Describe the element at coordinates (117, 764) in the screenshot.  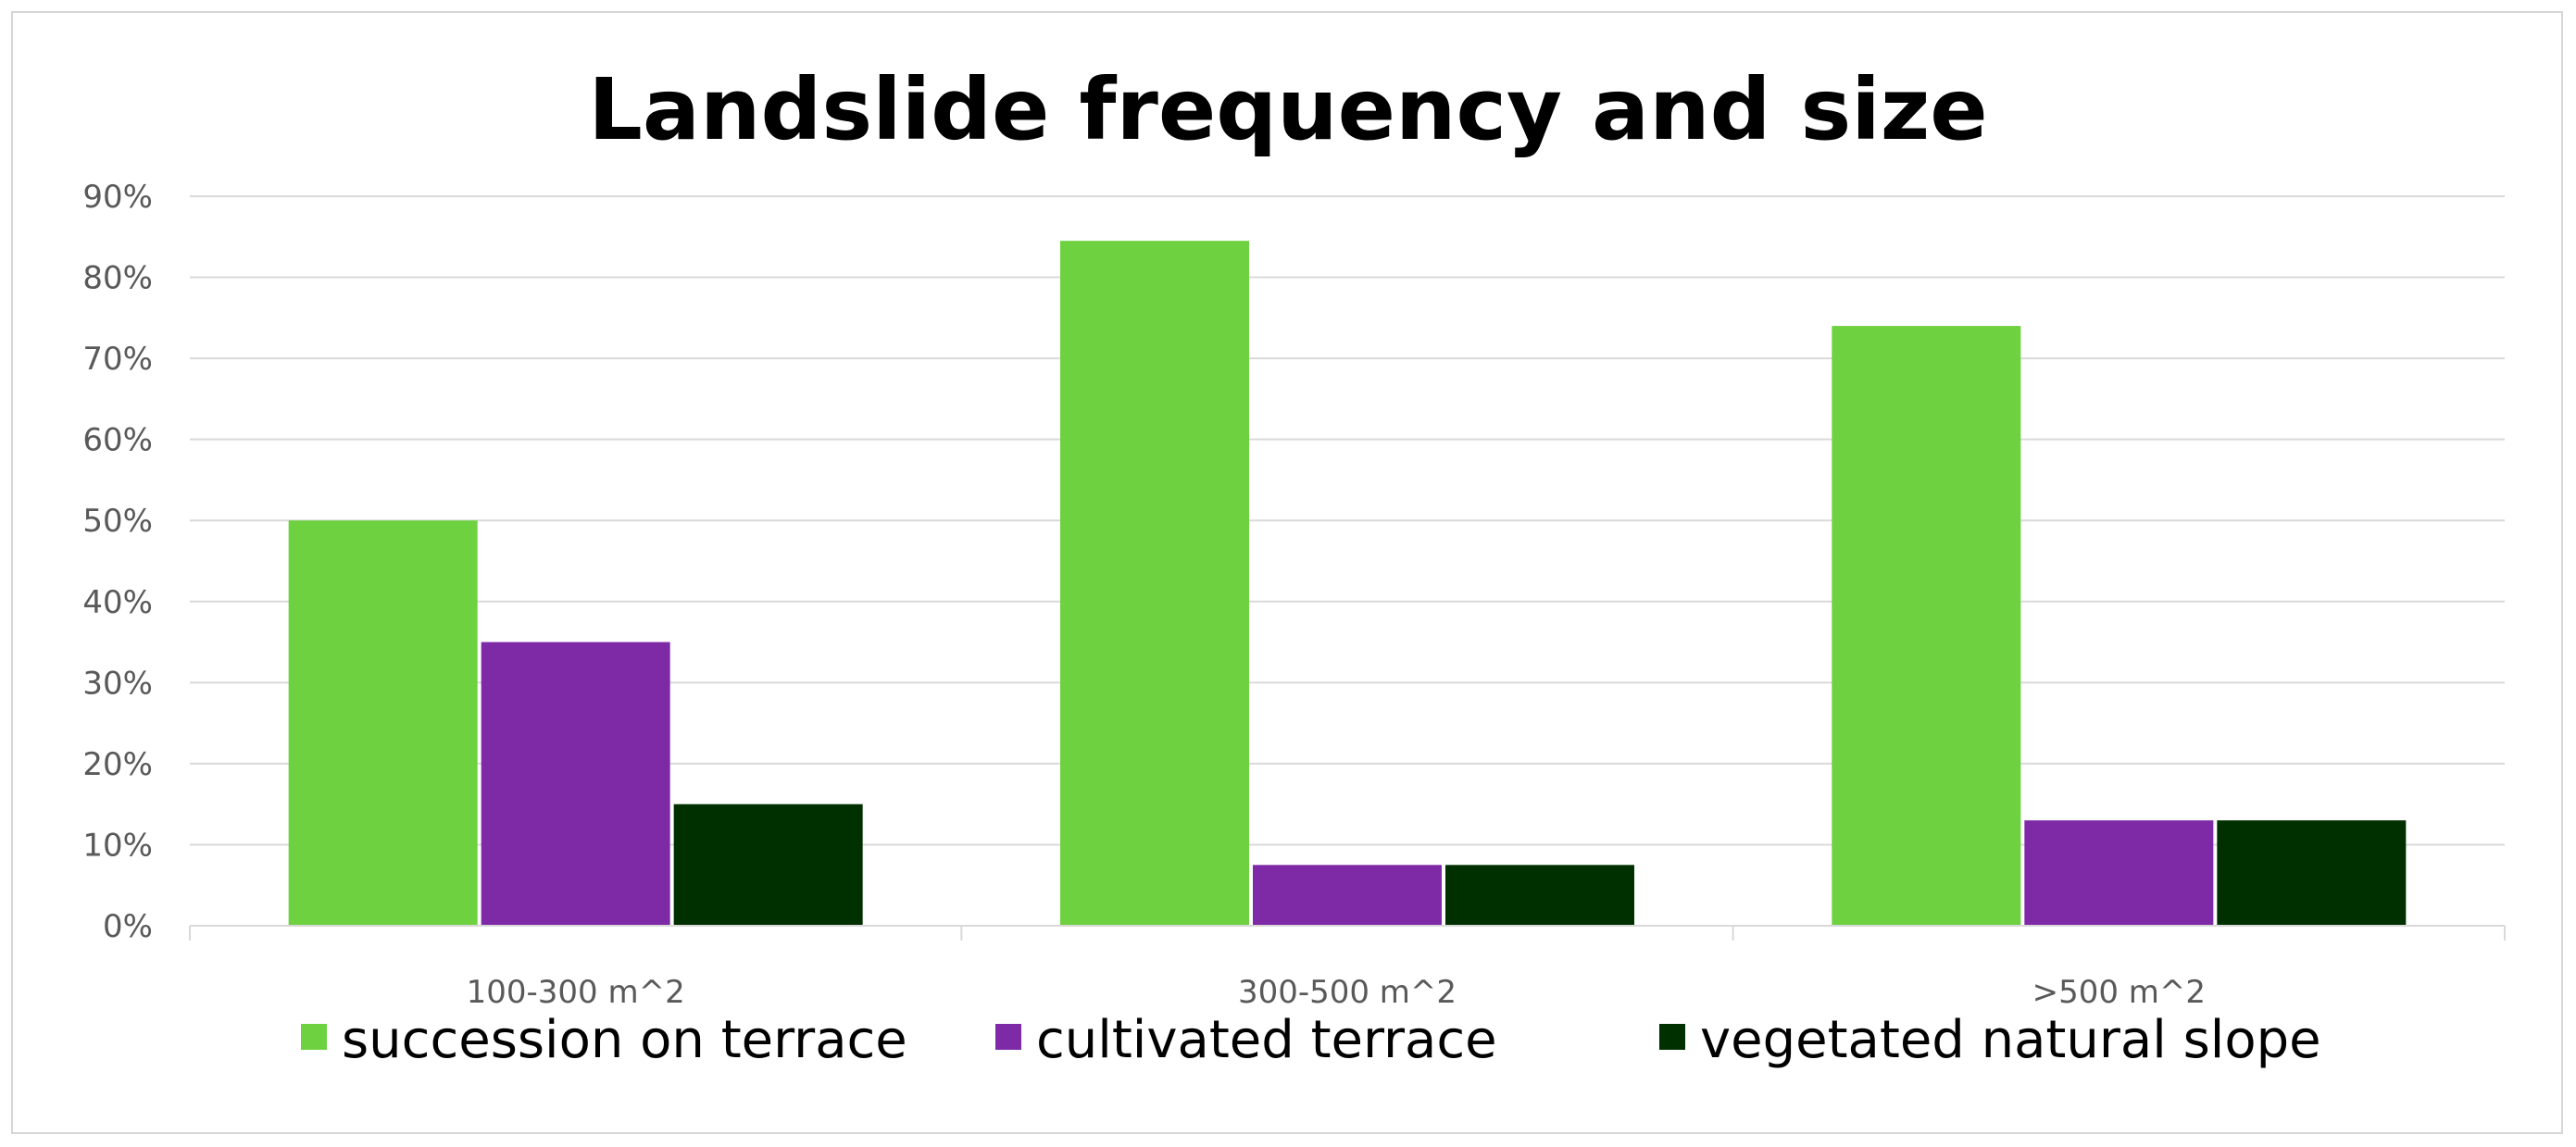
I see `y-tick-label: 20%` at that location.